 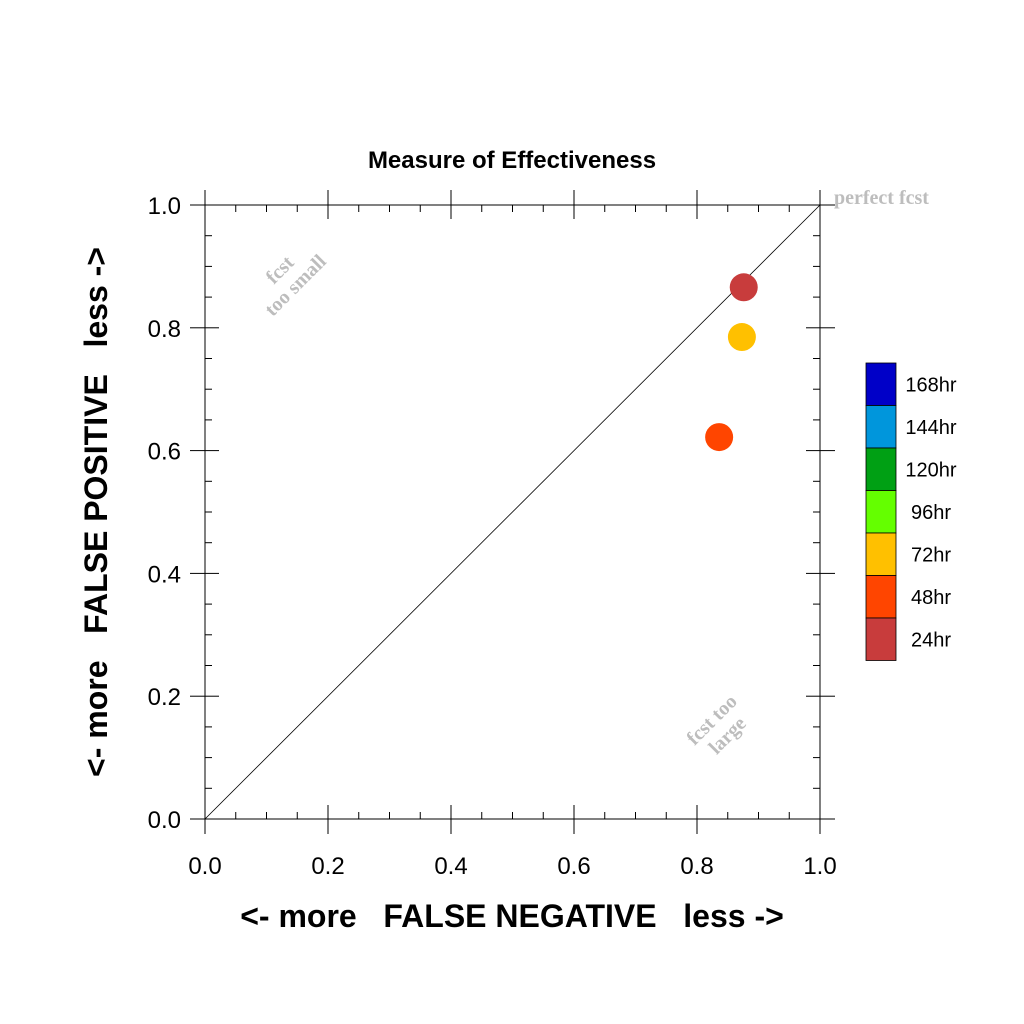 I want to click on legend-swatch-120hr, so click(x=881, y=469).